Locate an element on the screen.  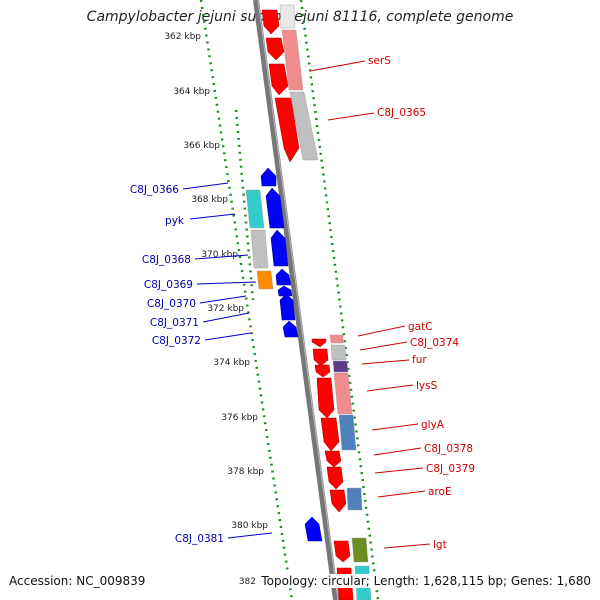
tick-label: 374 kbp is located at coordinates (231, 363).